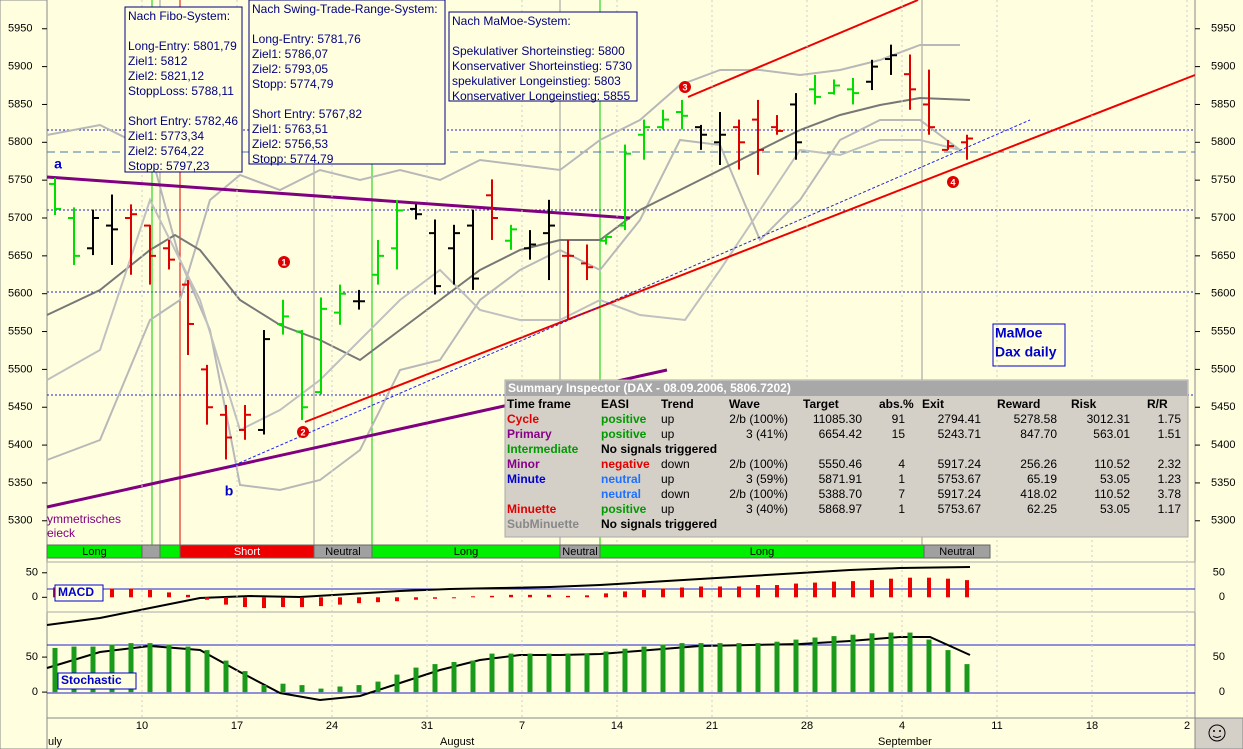  Describe the element at coordinates (542, 66) in the screenshot. I see `info-line: Konservativer Shorteinstieg: 5730` at that location.